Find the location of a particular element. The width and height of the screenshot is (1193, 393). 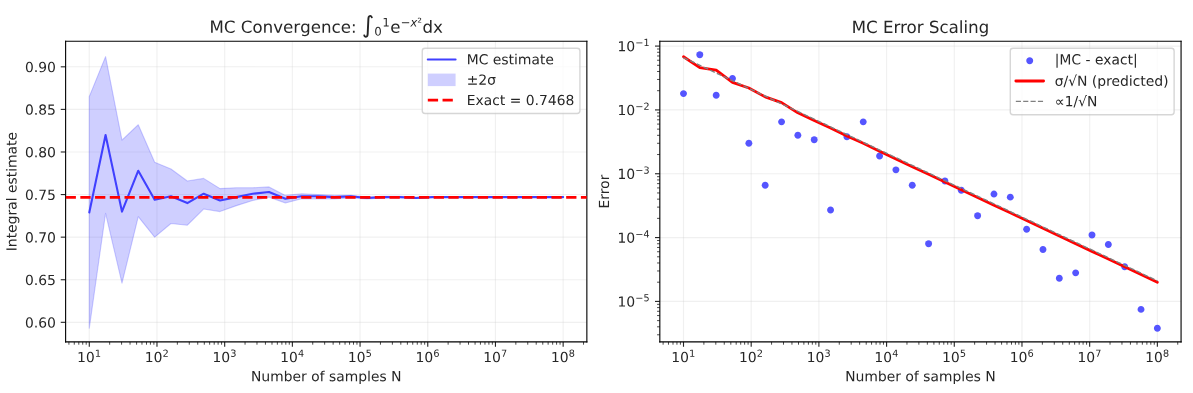

y-axis-title: Error is located at coordinates (604, 191).